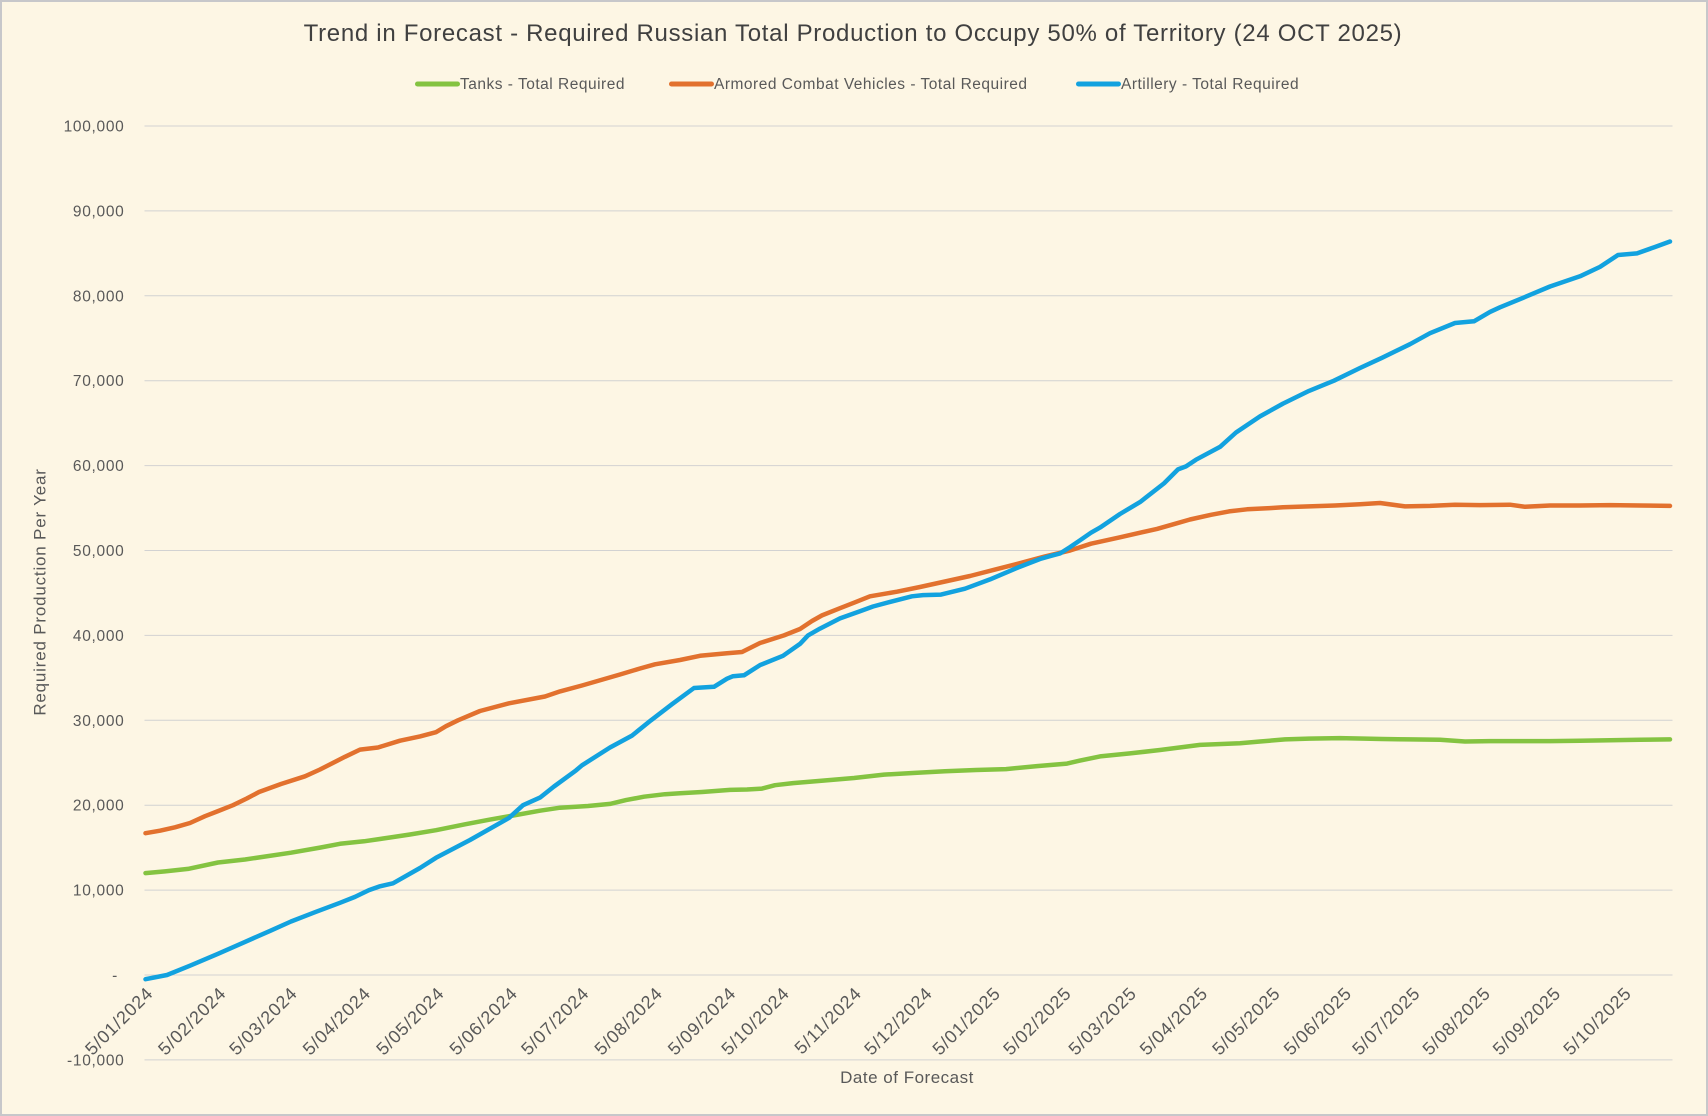 Image resolution: width=1708 pixels, height=1116 pixels. Describe the element at coordinates (1210, 84) in the screenshot. I see `svg-text: Artillery - Total Required` at that location.